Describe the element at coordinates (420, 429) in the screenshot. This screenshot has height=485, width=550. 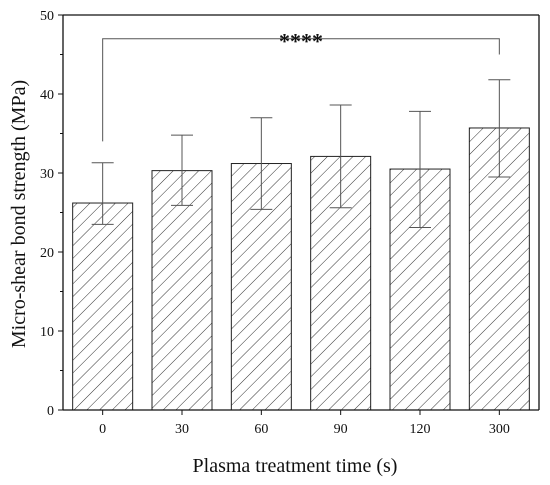
I see `x-tick-label-120: 120` at that location.